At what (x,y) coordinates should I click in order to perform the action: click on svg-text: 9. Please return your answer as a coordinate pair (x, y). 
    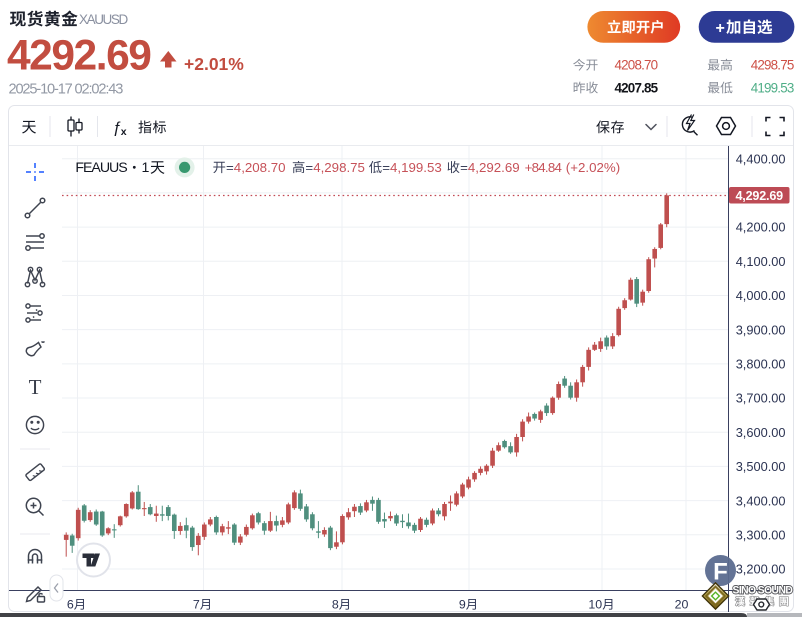
    Looking at the image, I should click on (462, 605).